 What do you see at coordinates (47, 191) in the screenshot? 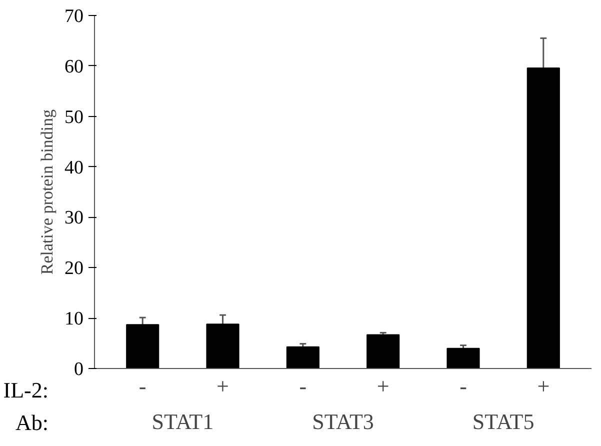
I see `y-axis-title: Relative protein binding` at bounding box center [47, 191].